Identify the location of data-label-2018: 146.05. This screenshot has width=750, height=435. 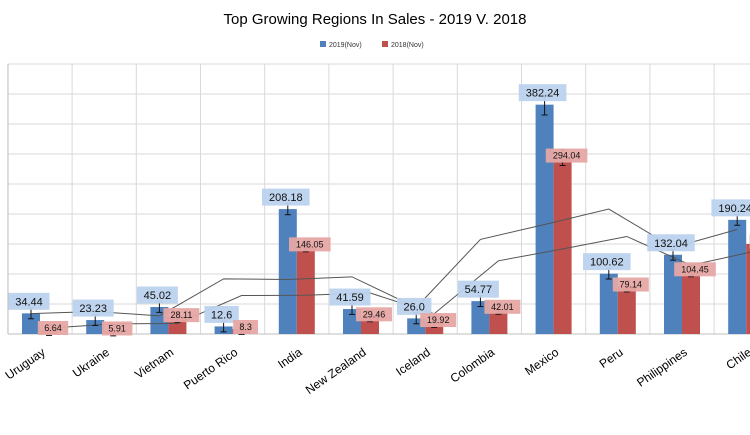
(310, 244).